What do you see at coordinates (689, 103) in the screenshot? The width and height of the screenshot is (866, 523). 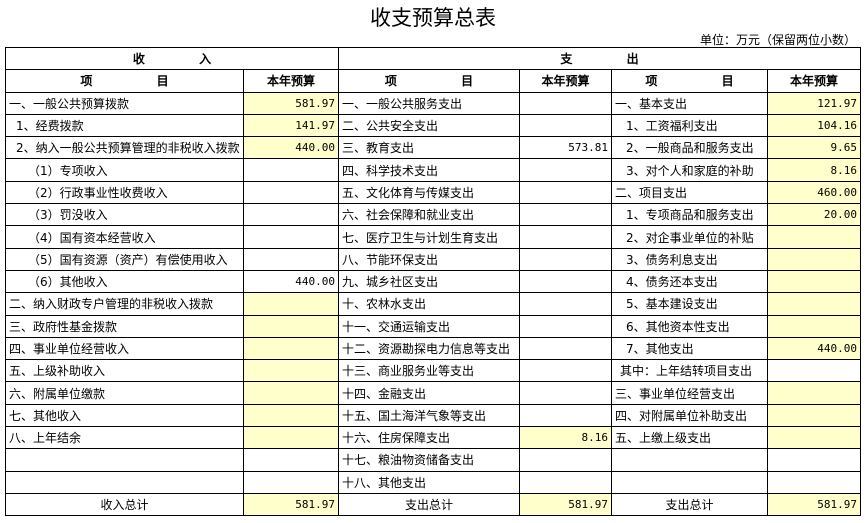 I see `item-label: 一、基本支出` at bounding box center [689, 103].